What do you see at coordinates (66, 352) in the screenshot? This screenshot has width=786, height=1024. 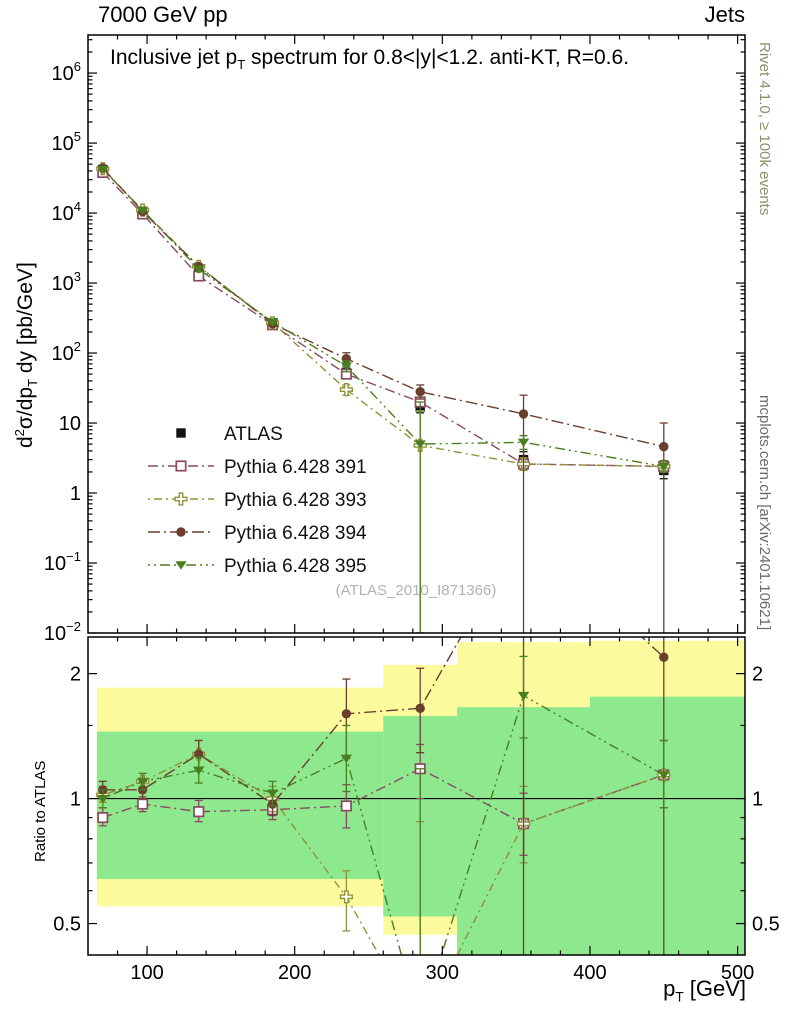 I see `y-tick-label: 10²` at bounding box center [66, 352].